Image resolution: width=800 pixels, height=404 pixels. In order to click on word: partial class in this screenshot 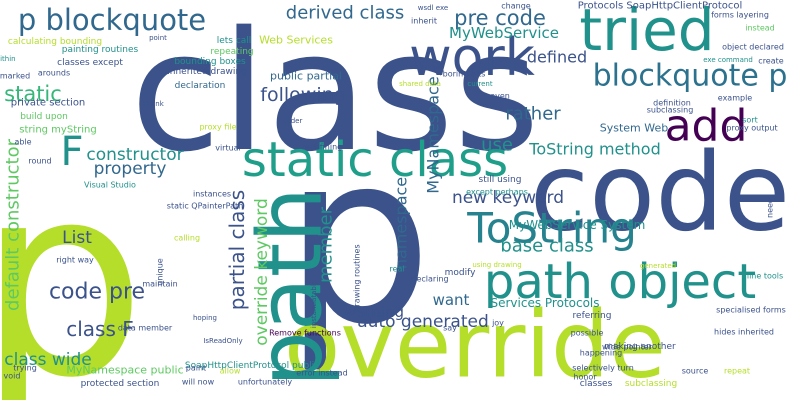, I will do `click(237, 250)`.